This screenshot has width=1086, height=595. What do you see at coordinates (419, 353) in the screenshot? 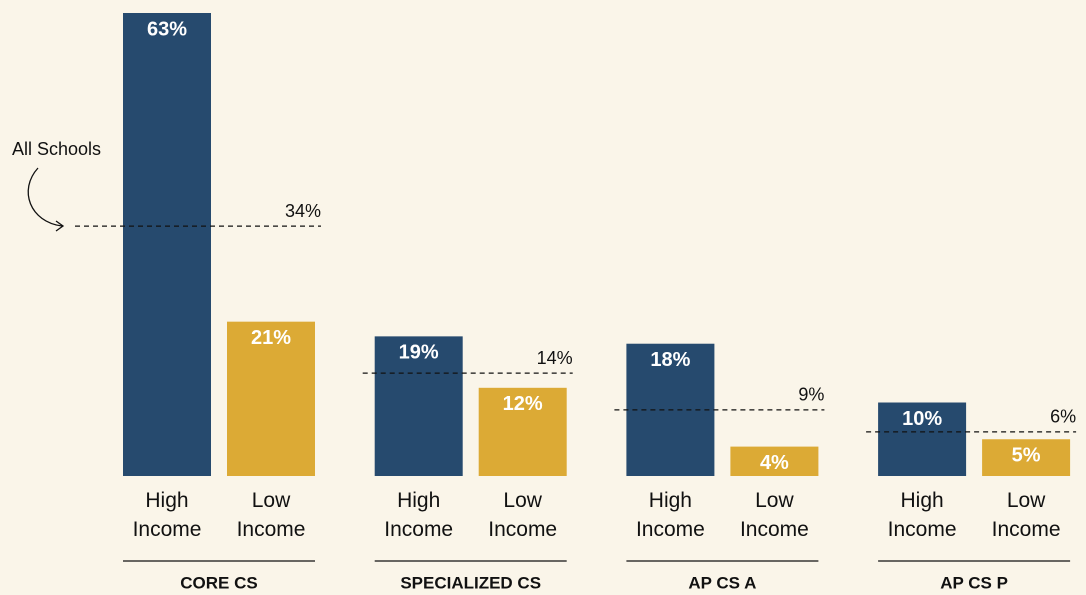
I see `value-label: 19%` at bounding box center [419, 353].